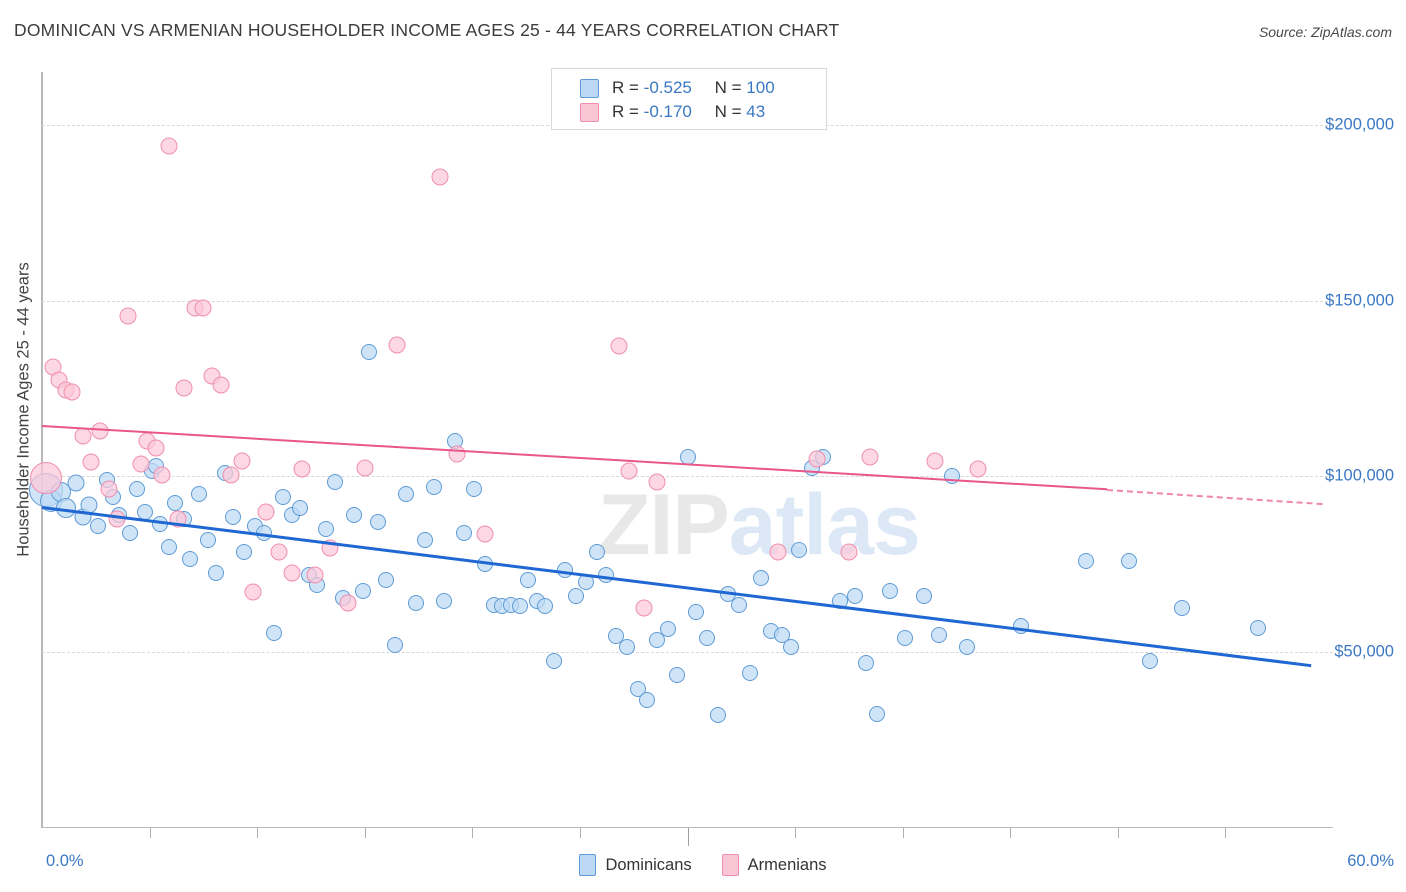 Image resolution: width=1406 pixels, height=892 pixels. Describe the element at coordinates (635, 865) in the screenshot. I see `legend-item-dominicans: Dominicans` at that location.